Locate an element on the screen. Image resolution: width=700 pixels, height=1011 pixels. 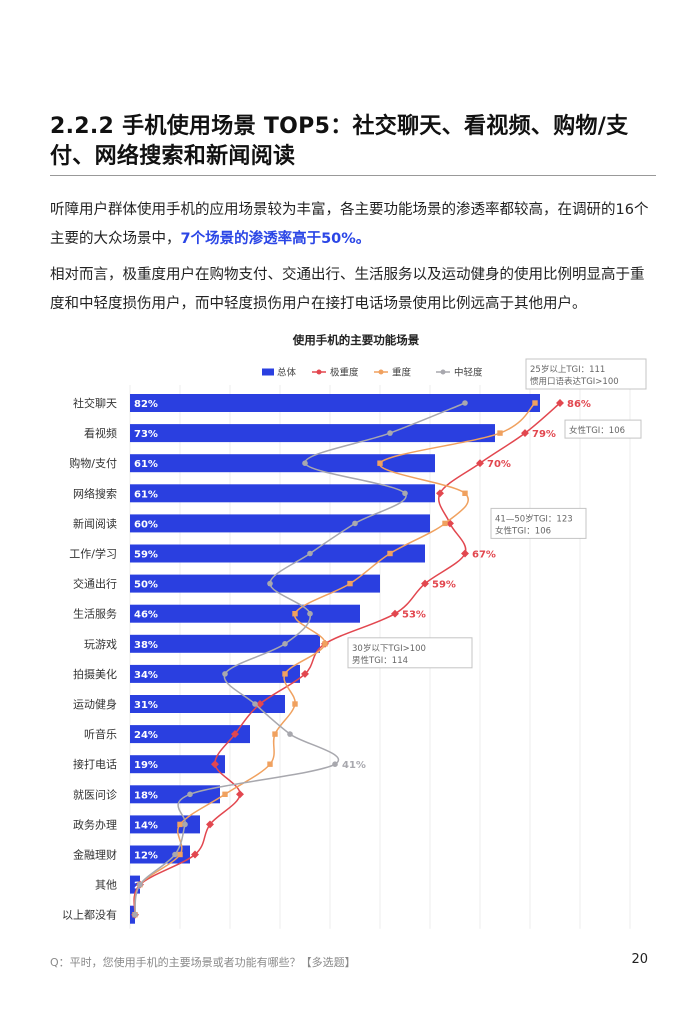
bar-value-label: 38% is located at coordinates (146, 645).